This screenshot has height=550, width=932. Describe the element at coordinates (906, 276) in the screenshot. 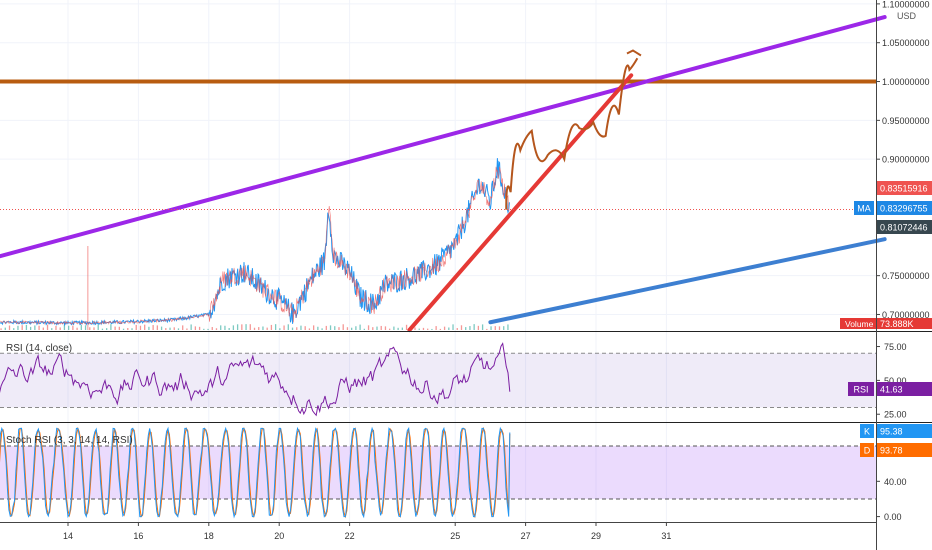

I see `y-tick-label: 0.75000000` at that location.